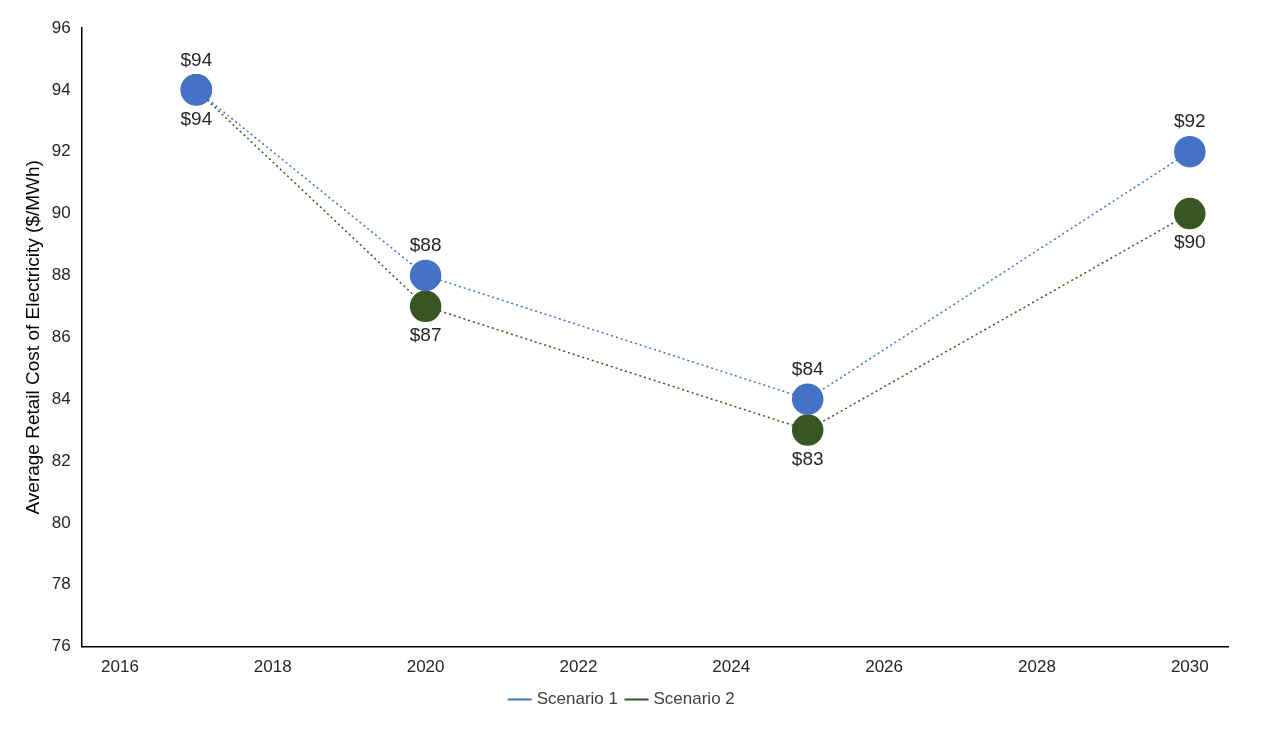 This screenshot has width=1267, height=738. I want to click on x-tick-label: 2022, so click(578, 667).